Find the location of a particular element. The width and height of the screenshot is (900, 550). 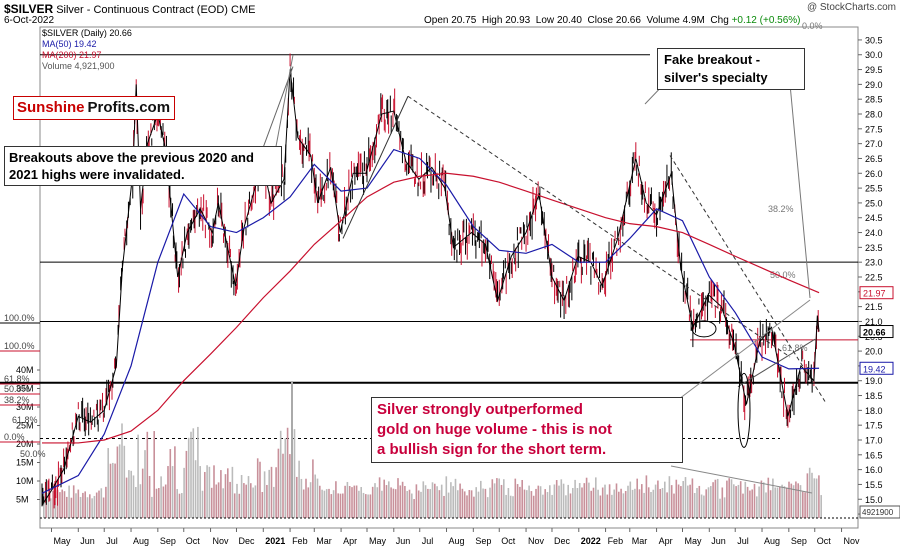

y-tick-label: 29.5 is located at coordinates (874, 70).